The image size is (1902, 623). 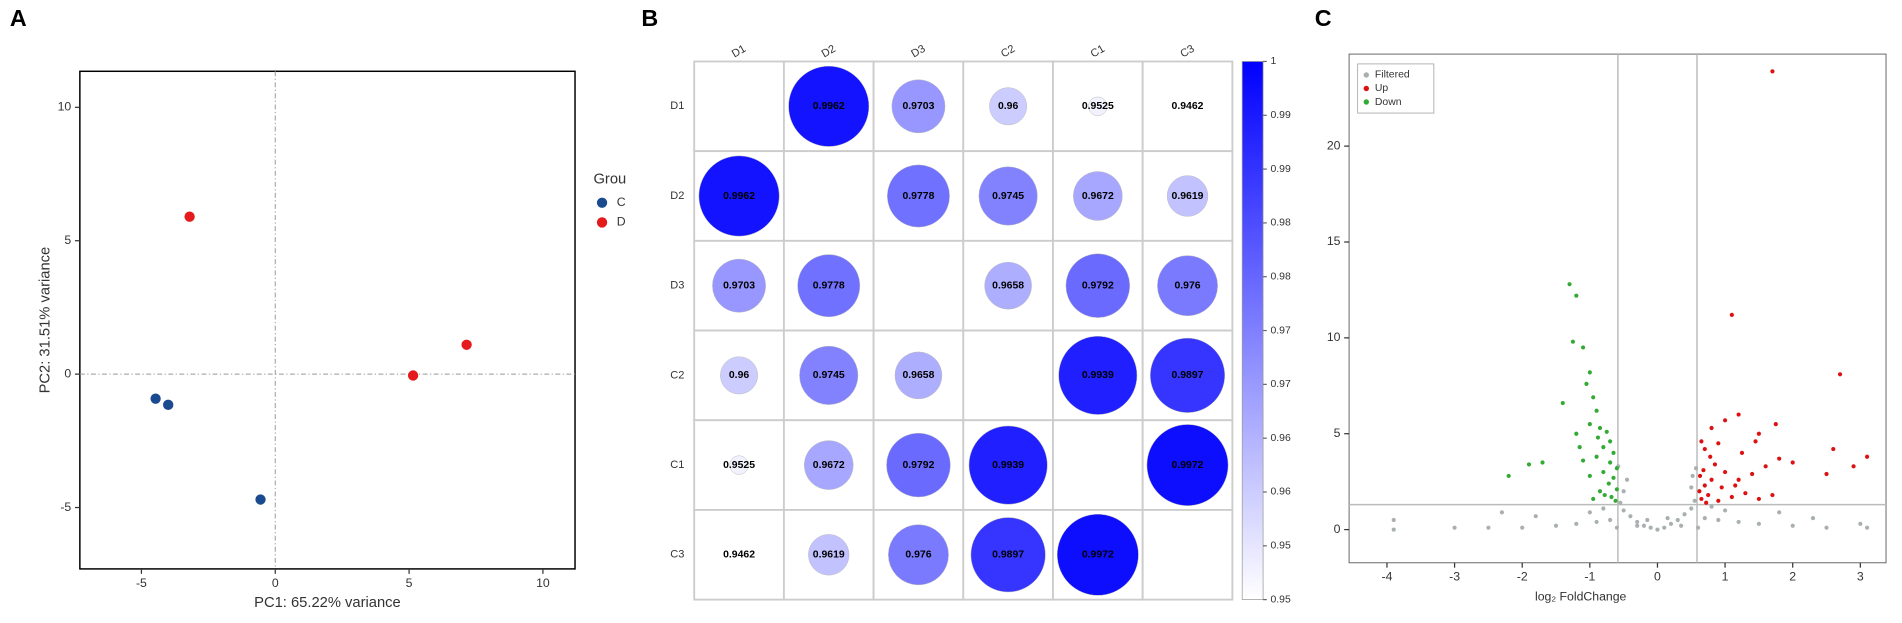 I want to click on colorbar-tick-label: 0.99, so click(x=1280, y=169).